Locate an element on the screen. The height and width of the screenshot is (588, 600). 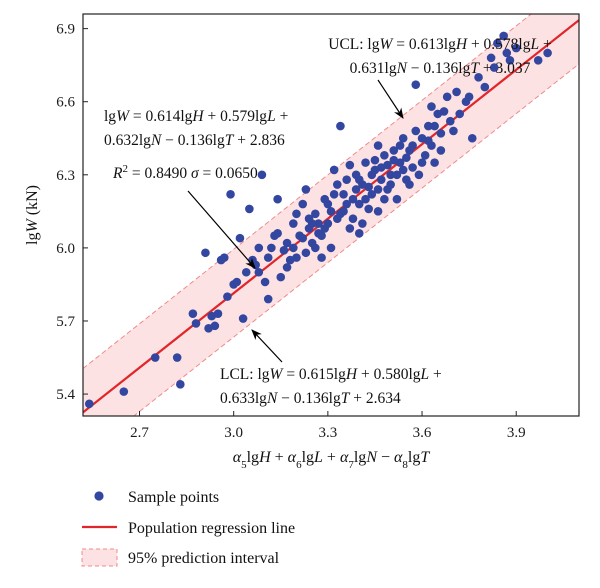
legend-point-swatch is located at coordinates (99, 496).